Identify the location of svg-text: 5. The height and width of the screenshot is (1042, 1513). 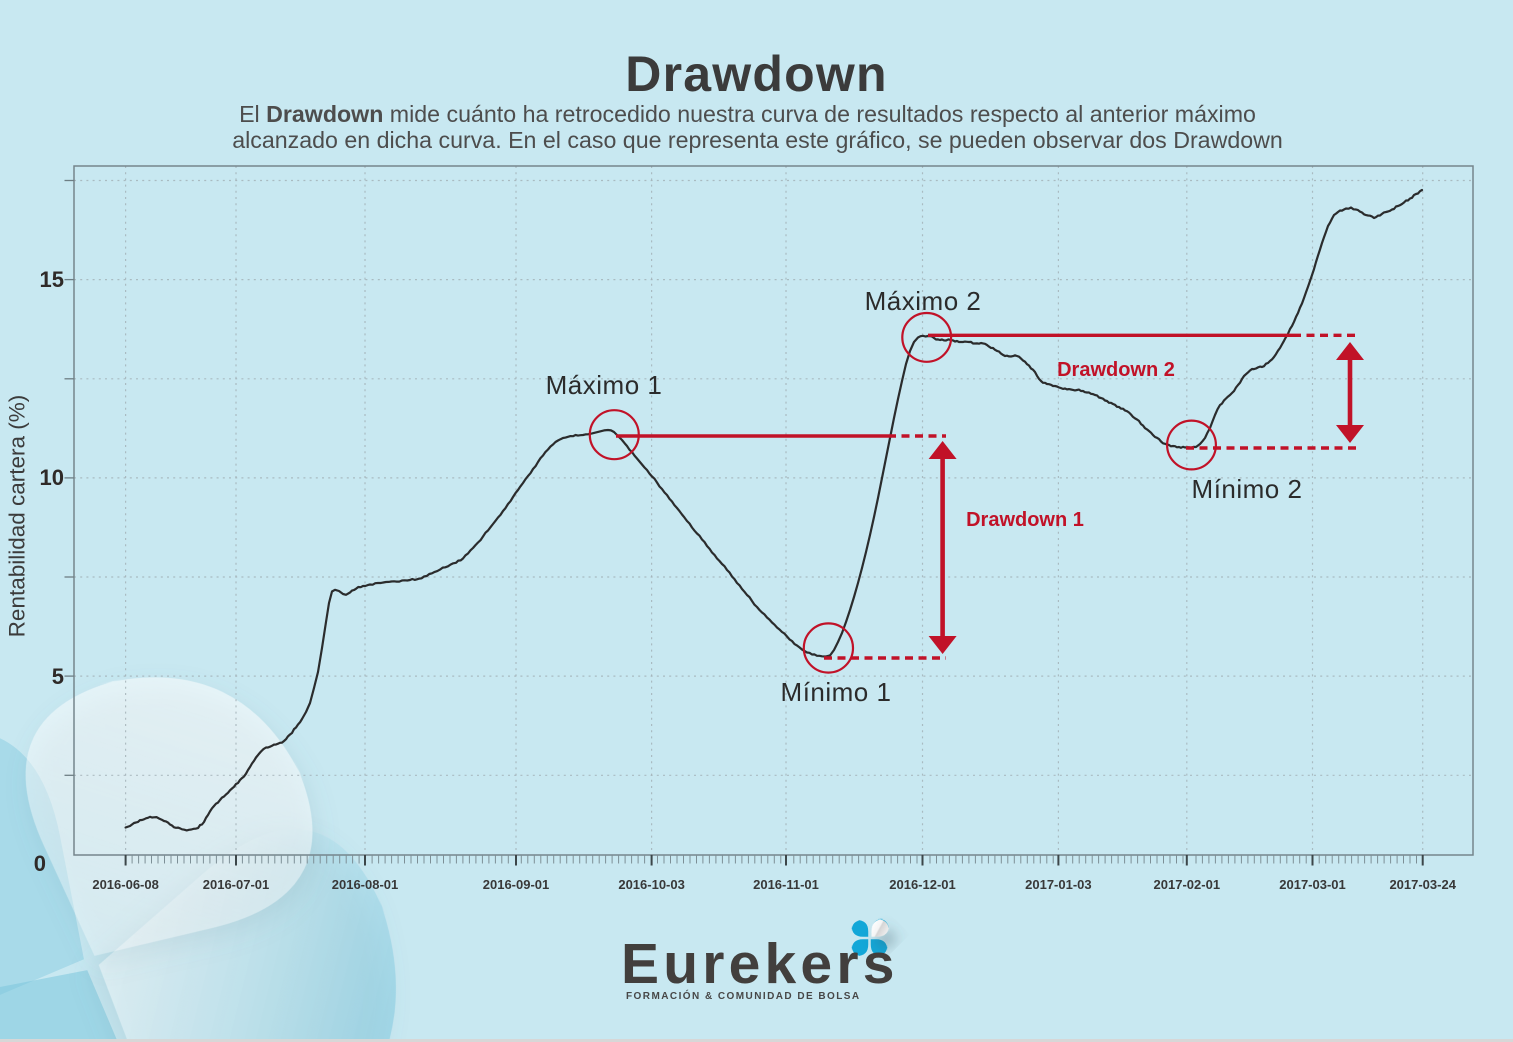
(58, 676).